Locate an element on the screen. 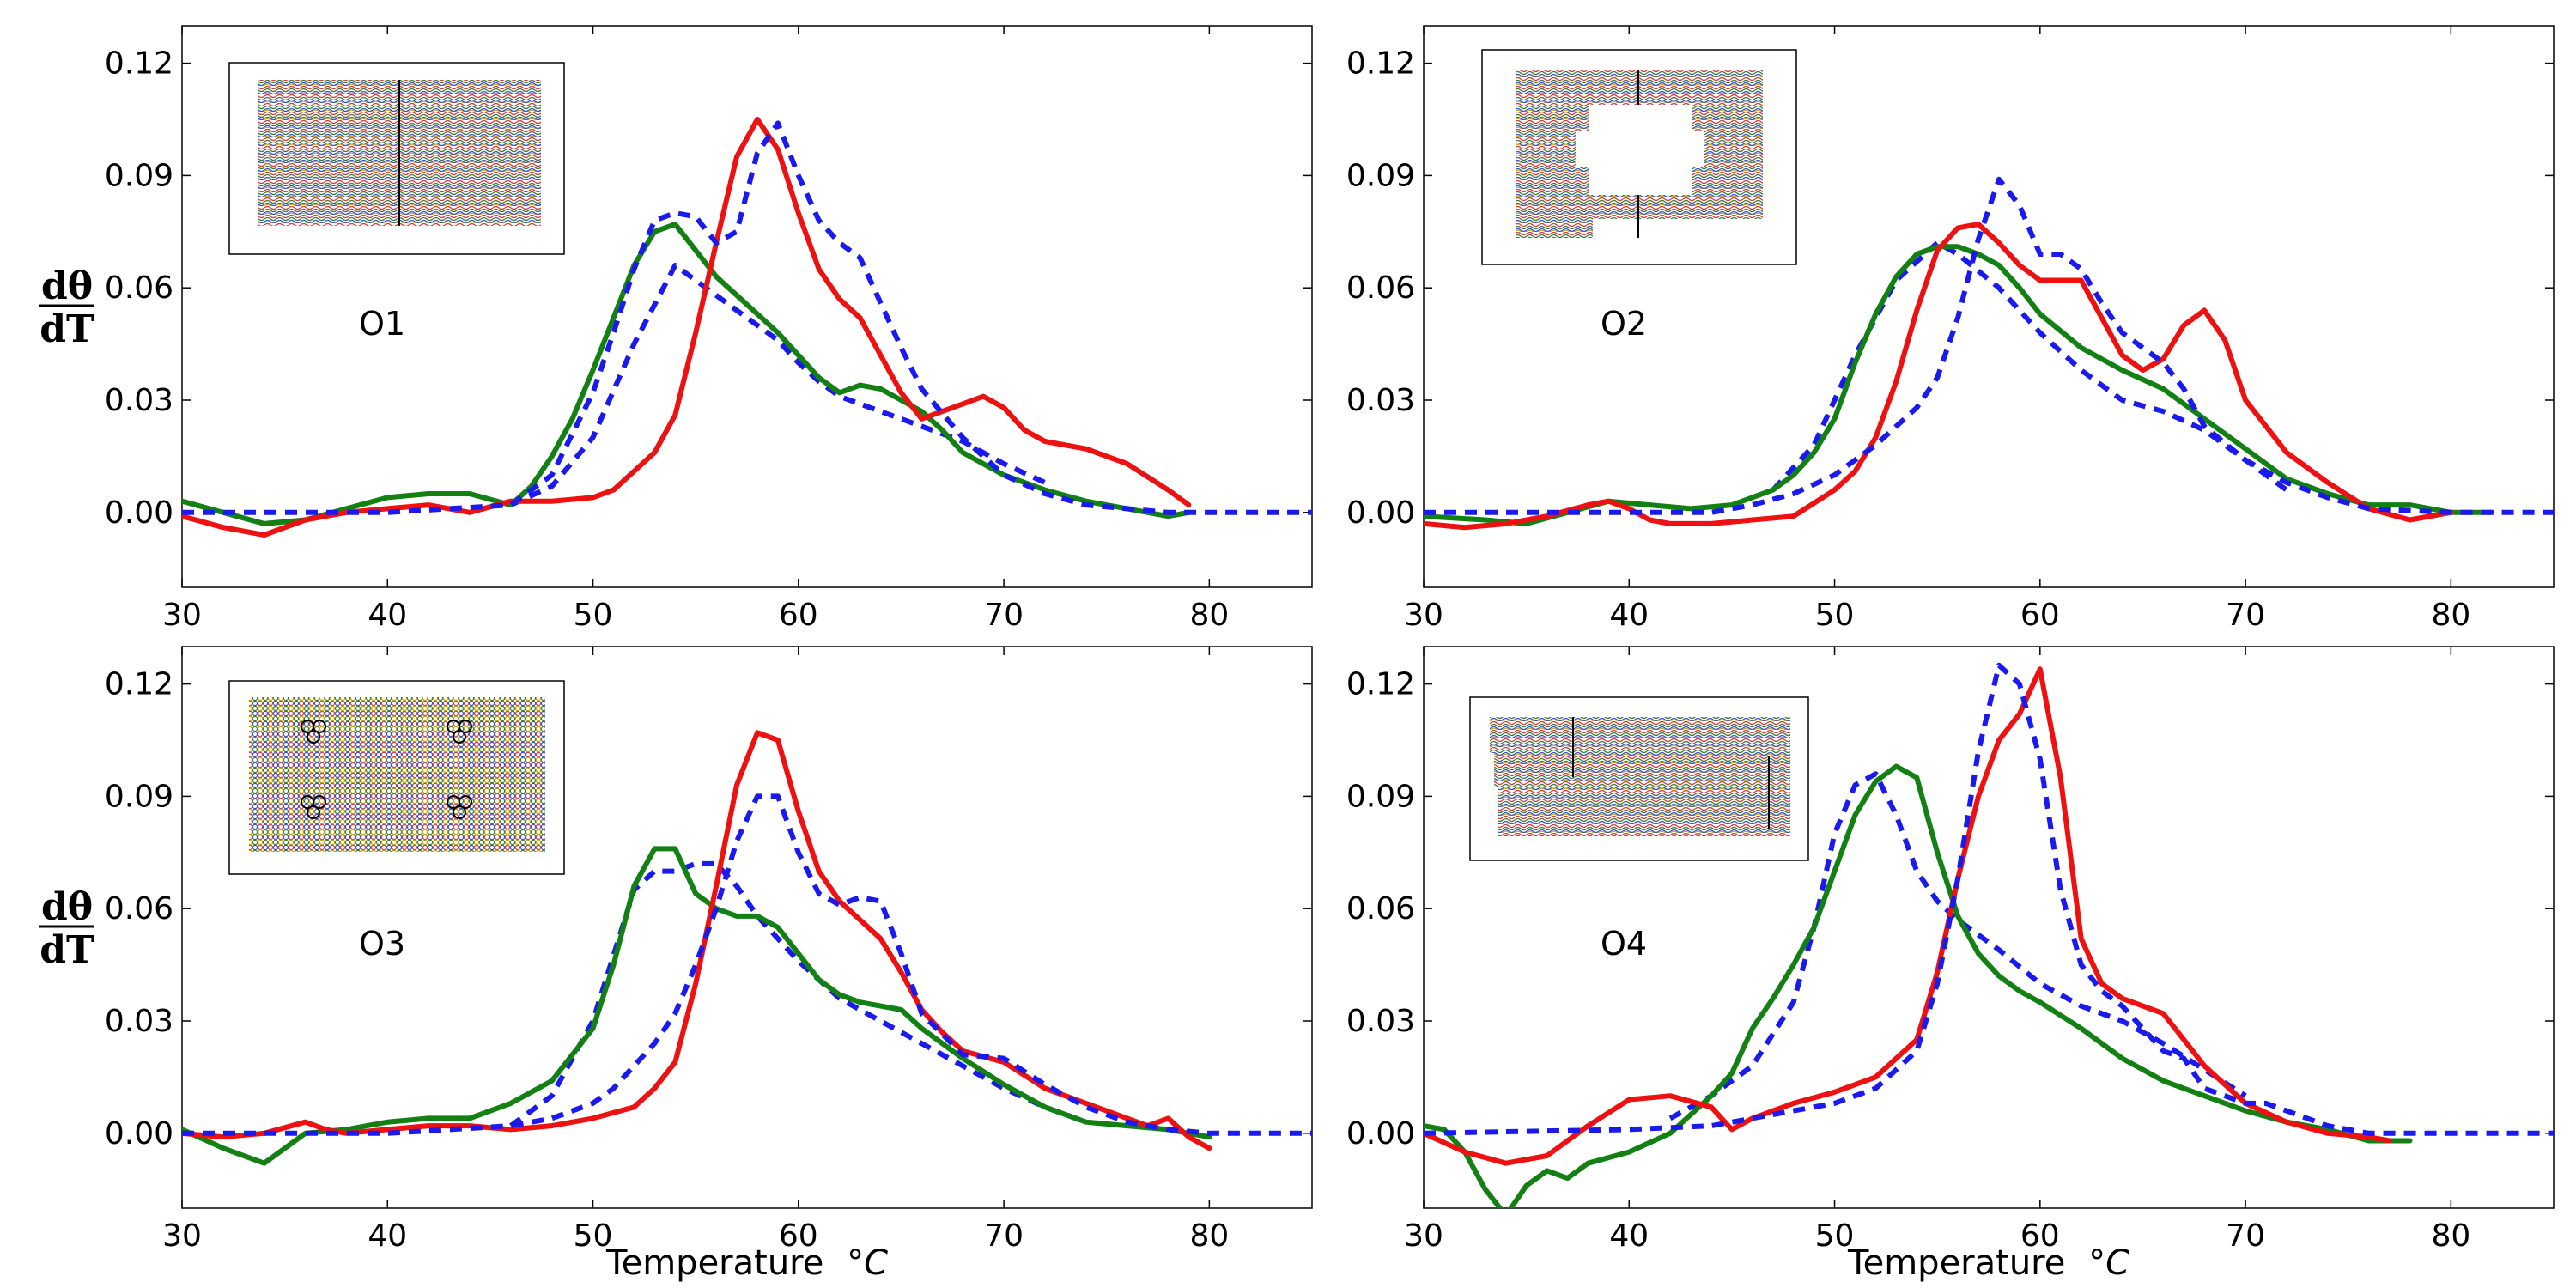  y-axis-label-bottom: dθ dT is located at coordinates (66, 929).